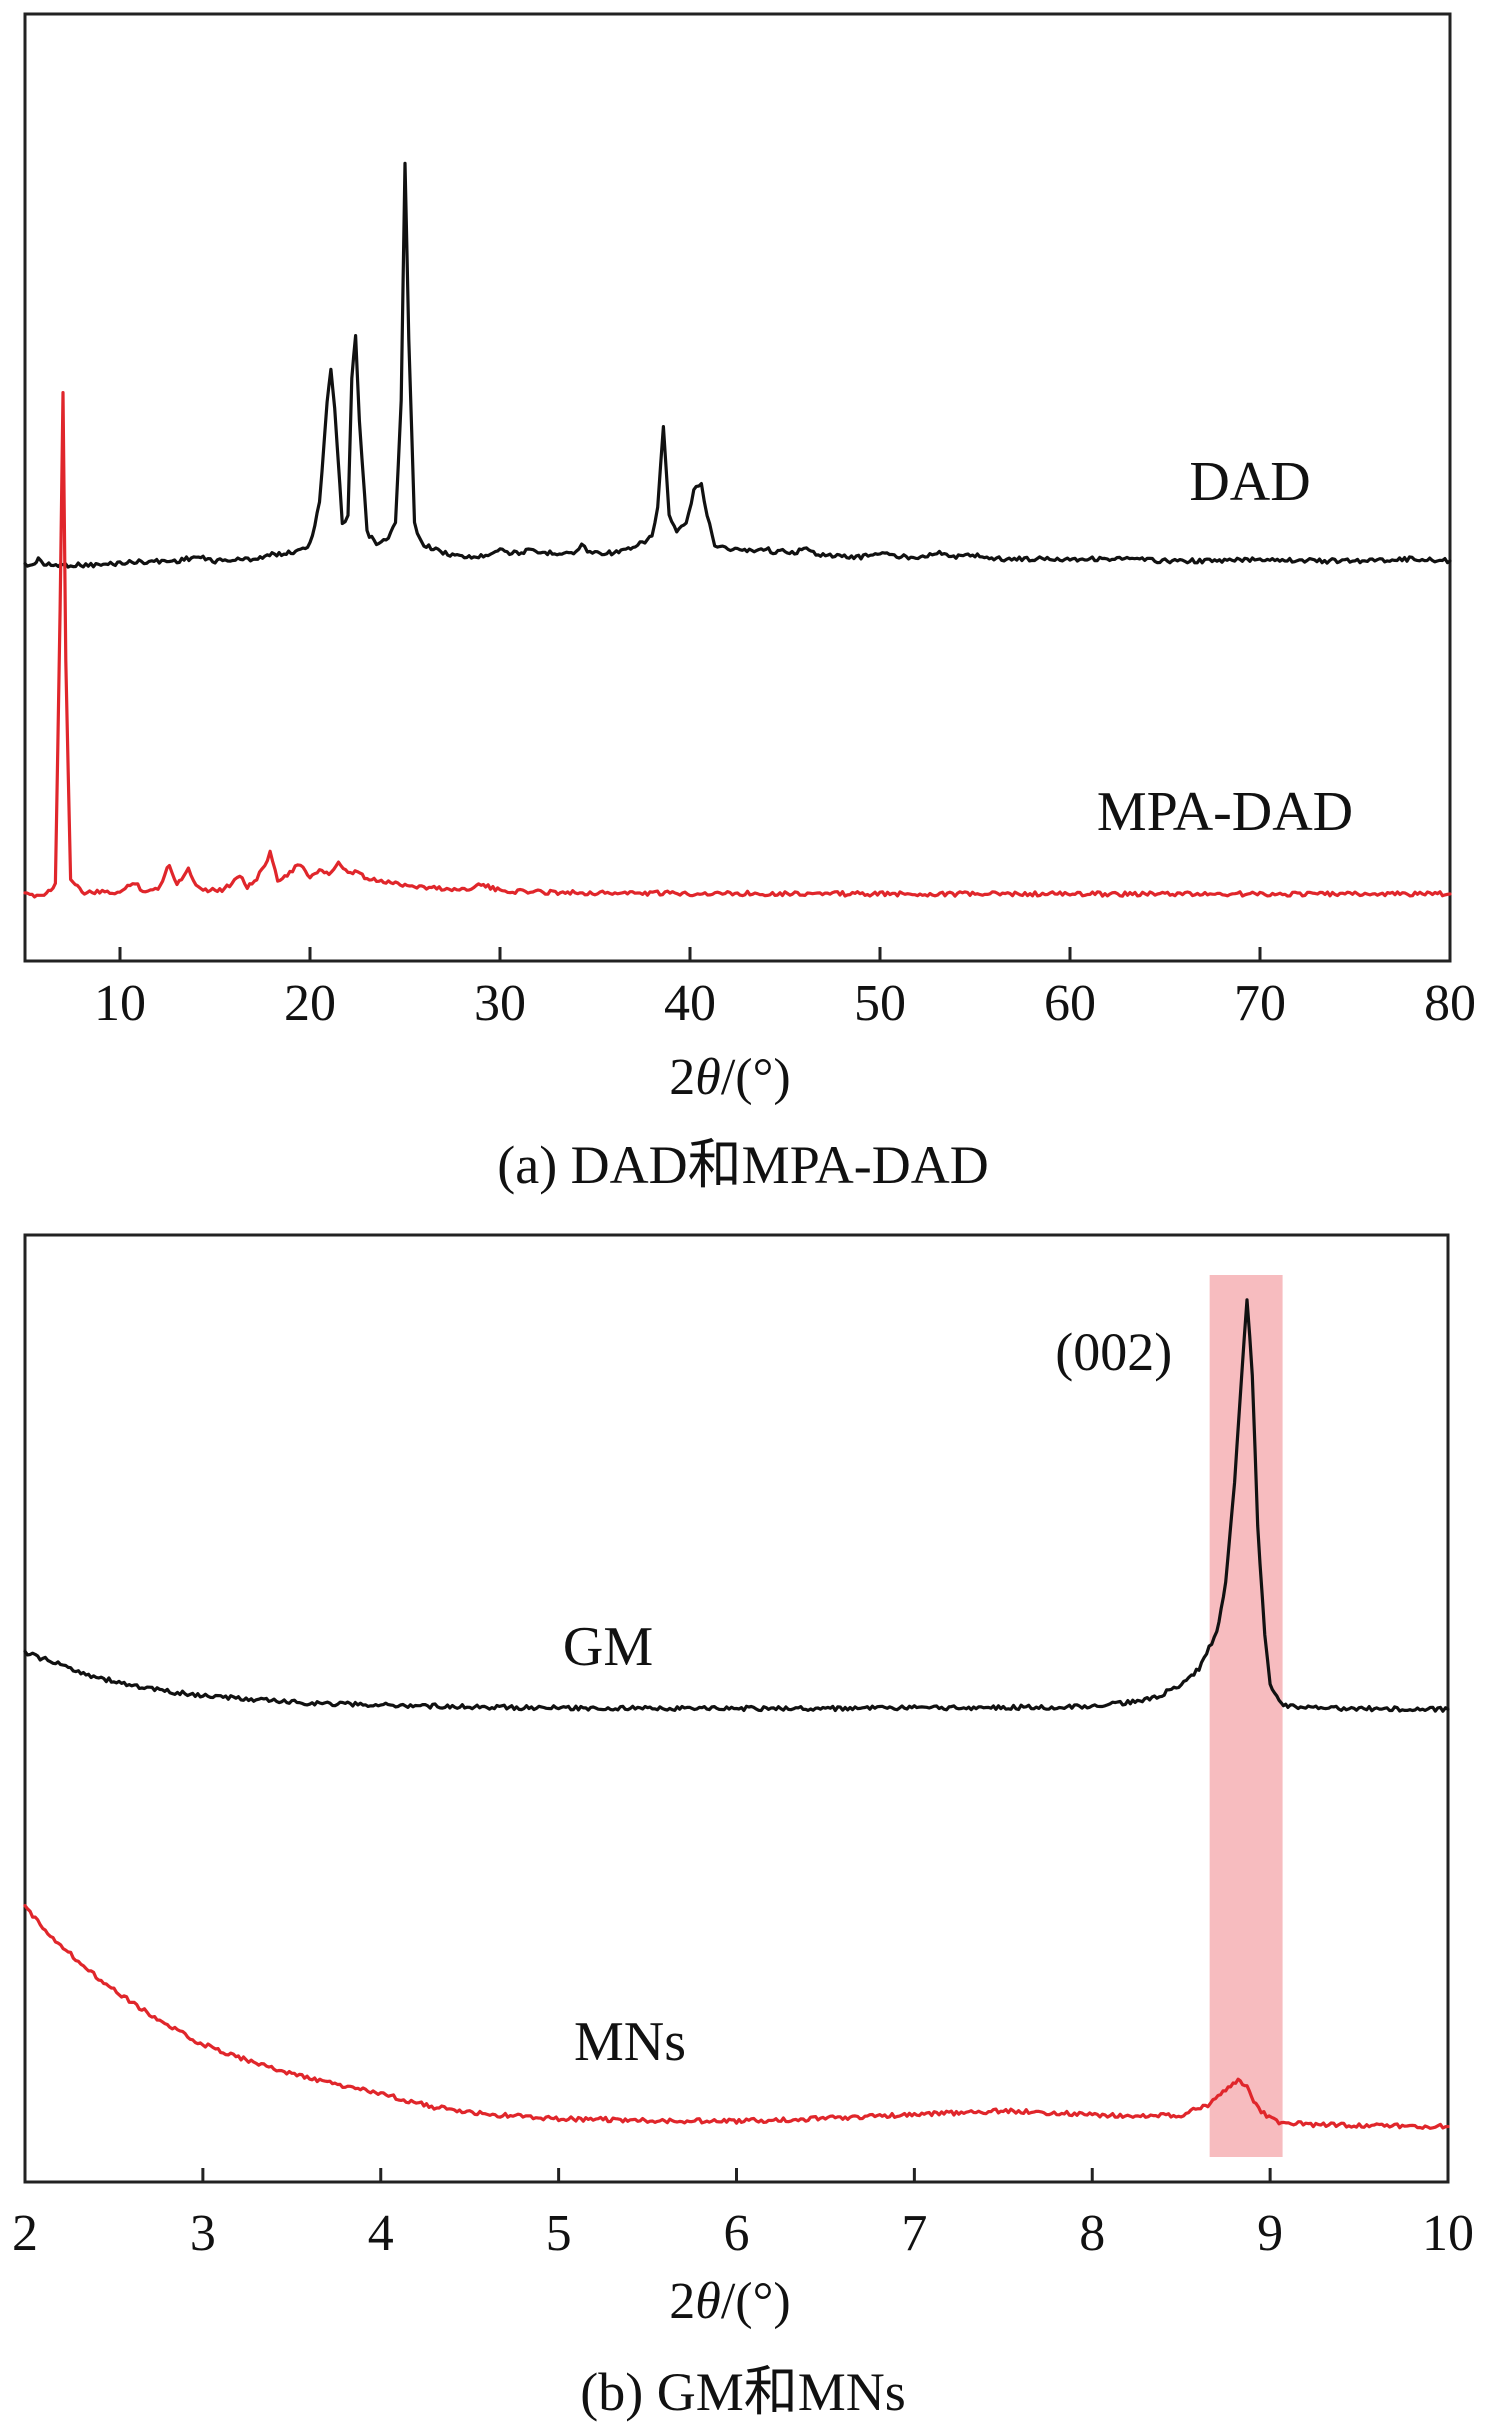 Image resolution: width=1486 pixels, height=2433 pixels. What do you see at coordinates (630, 2042) in the screenshot?
I see `series-label-mns: MNs` at bounding box center [630, 2042].